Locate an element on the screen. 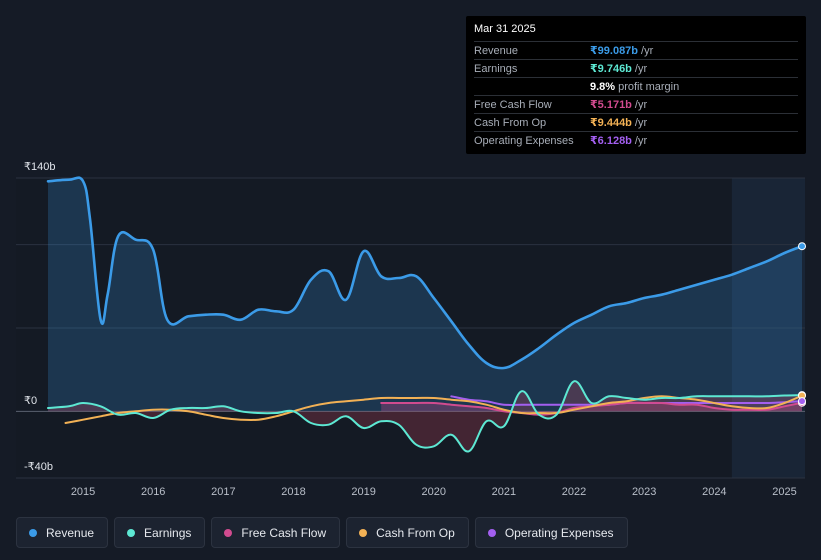 This screenshot has height=560, width=821. series-line-earnings is located at coordinates (425, 416).